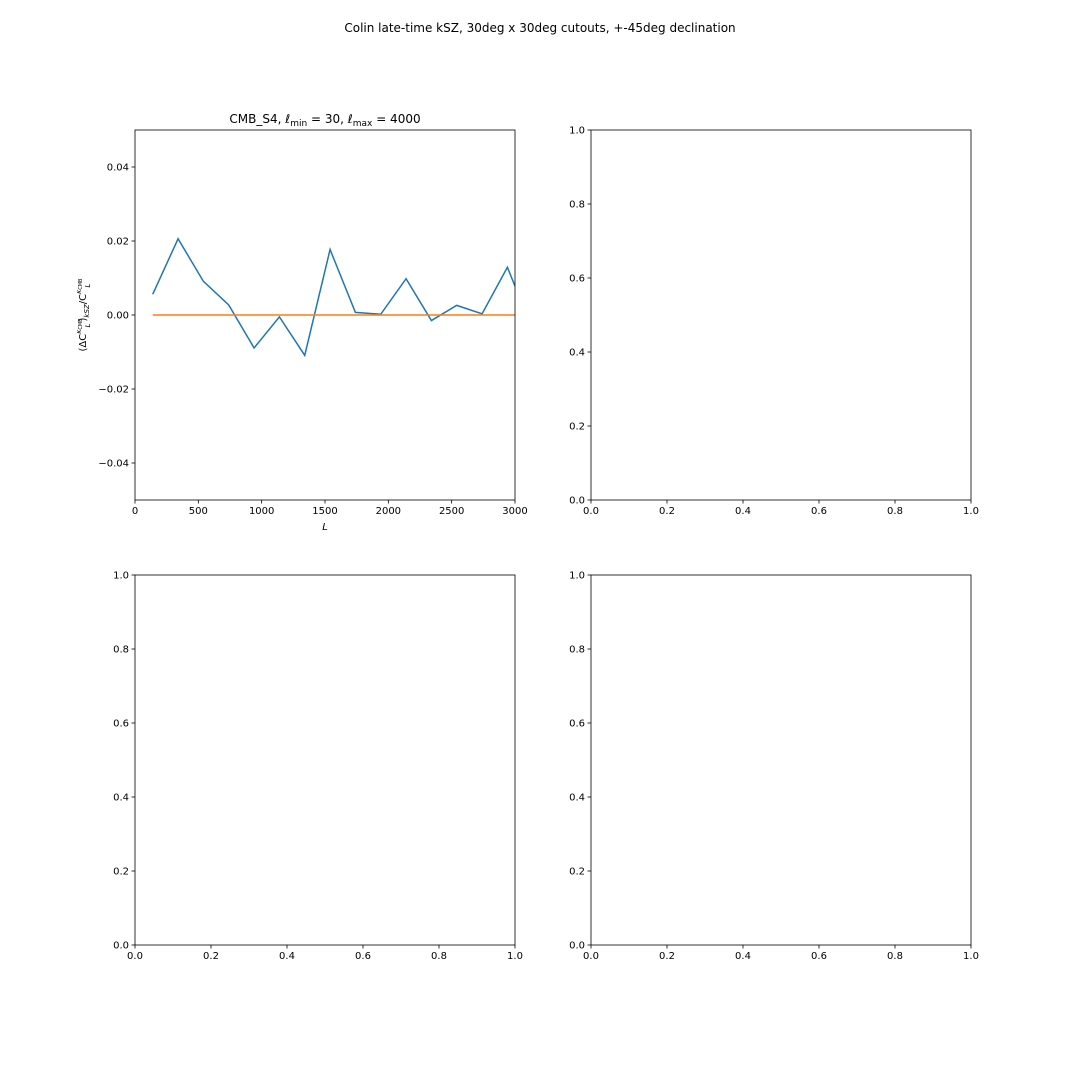 This screenshot has width=1080, height=1080. Describe the element at coordinates (451, 511) in the screenshot. I see `x-tick-label: 2500` at that location.